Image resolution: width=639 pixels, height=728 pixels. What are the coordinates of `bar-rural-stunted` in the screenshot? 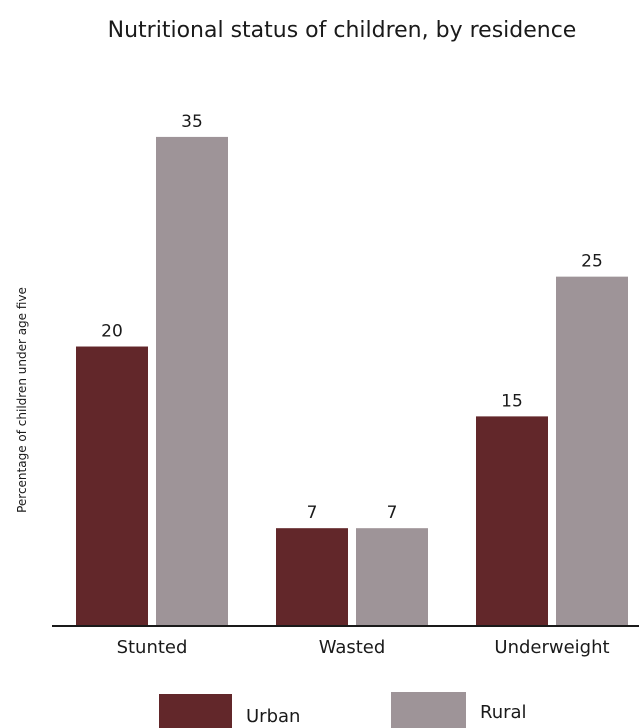 It's located at (192, 381).